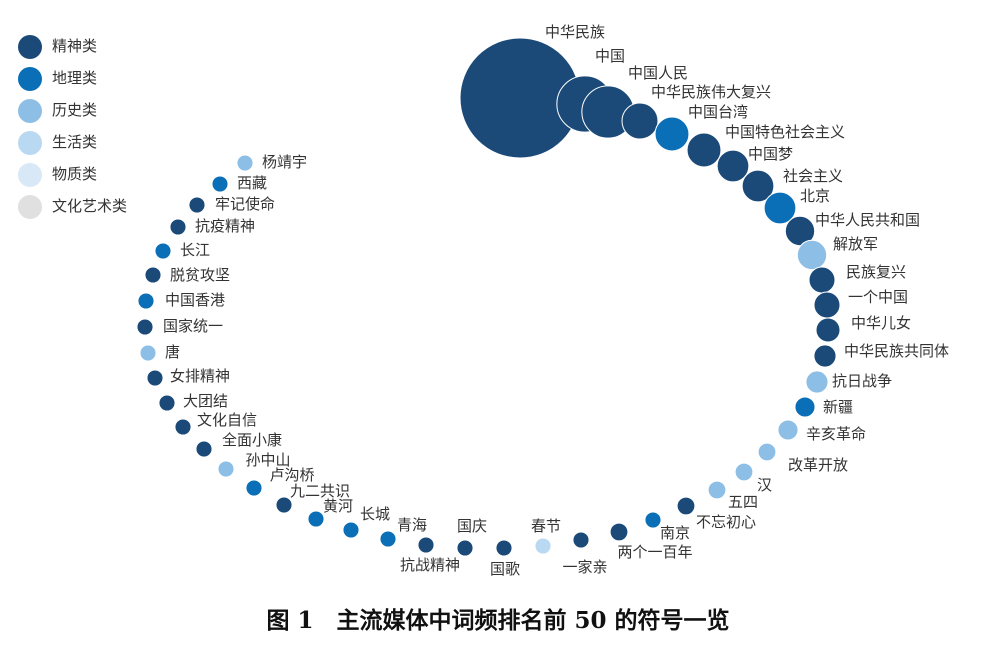 The width and height of the screenshot is (996, 653). I want to click on bubble-label: 唐, so click(172, 352).